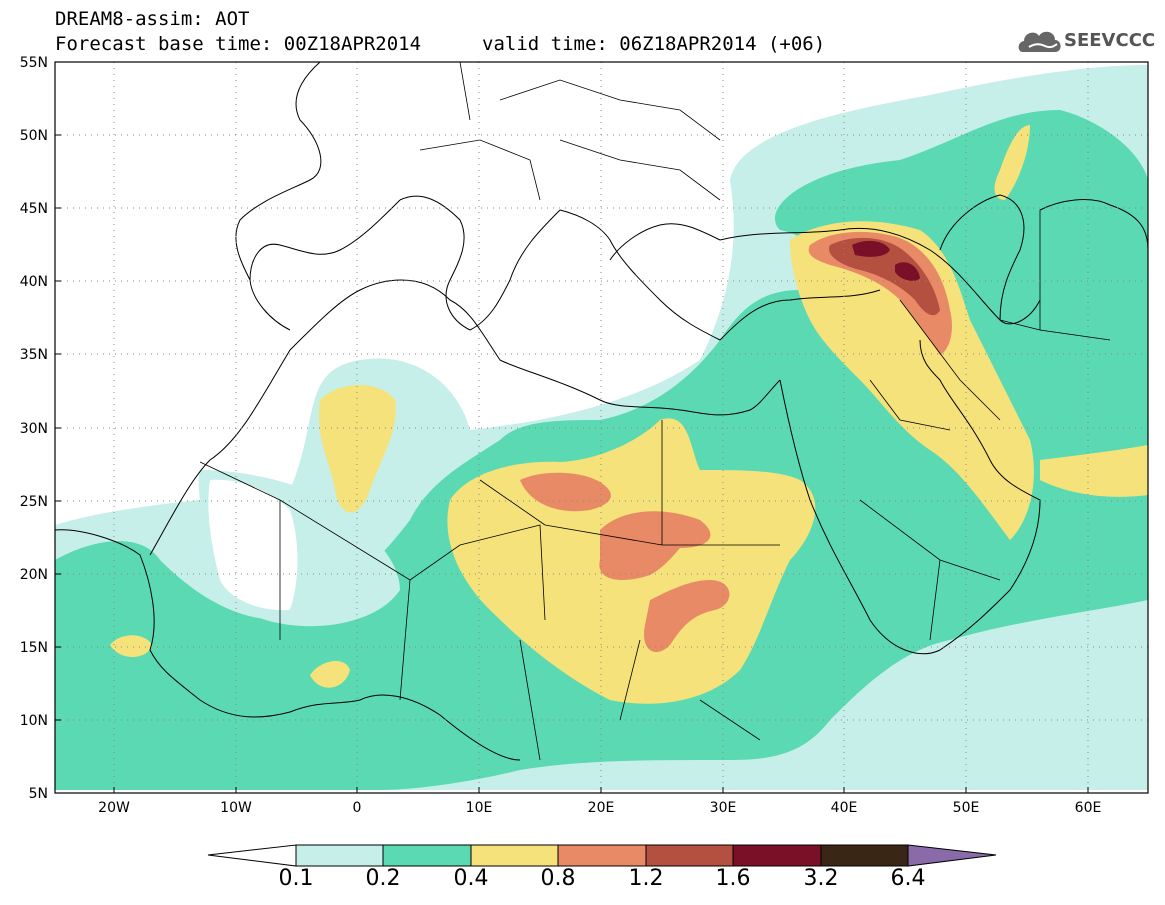  Describe the element at coordinates (253, 545) in the screenshot. I see `aot-region-clear` at that location.